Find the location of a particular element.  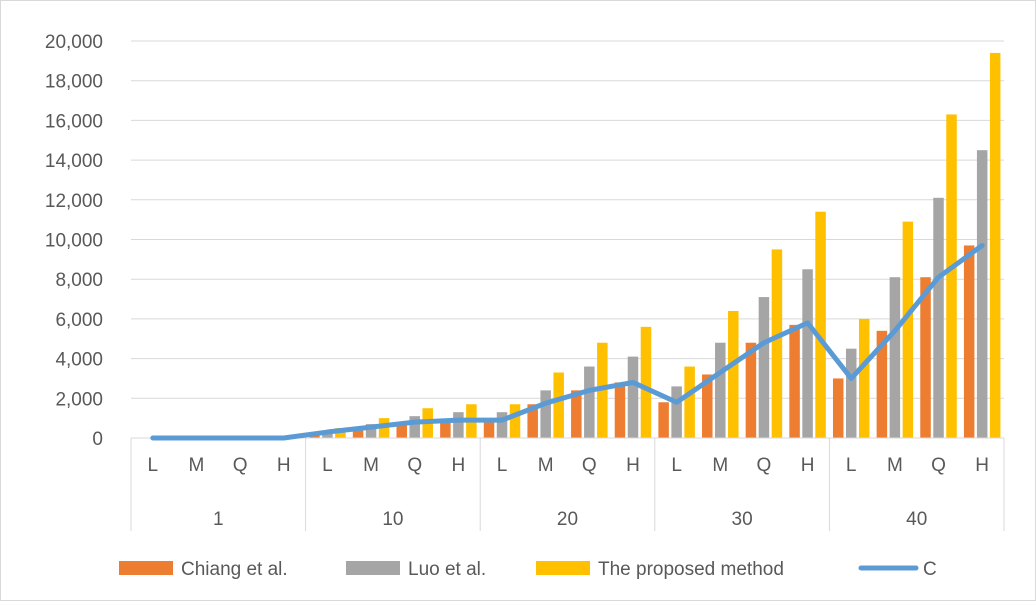

y-tick-label: 18,000 is located at coordinates (74, 82).